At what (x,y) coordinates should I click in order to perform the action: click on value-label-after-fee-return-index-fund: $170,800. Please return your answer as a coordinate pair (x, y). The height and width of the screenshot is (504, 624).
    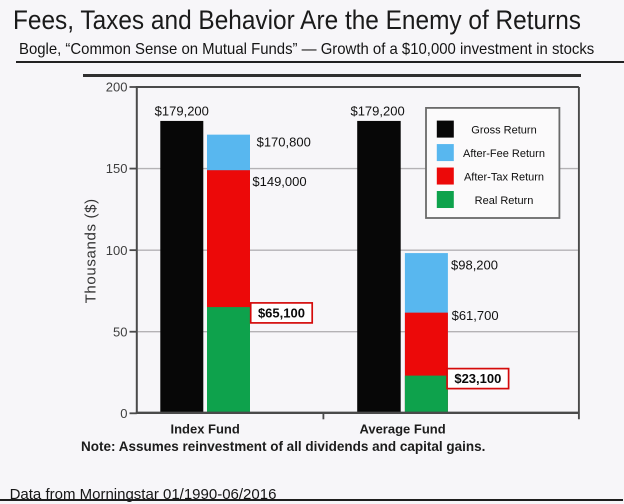
    Looking at the image, I should click on (284, 142).